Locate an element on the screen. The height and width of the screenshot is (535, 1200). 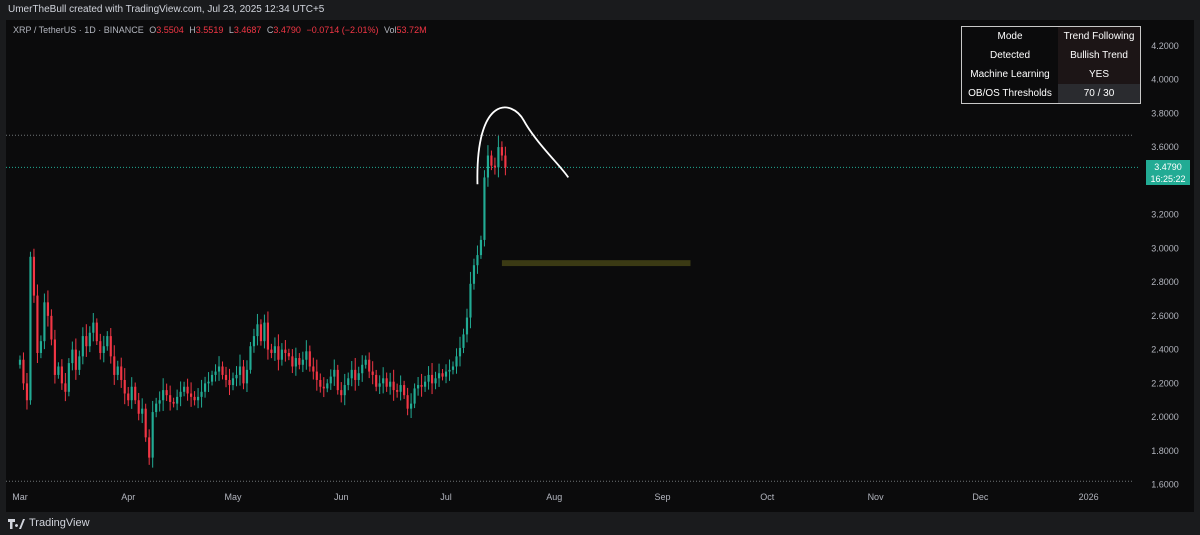
detected-value: Bullish Trend is located at coordinates (1099, 55).